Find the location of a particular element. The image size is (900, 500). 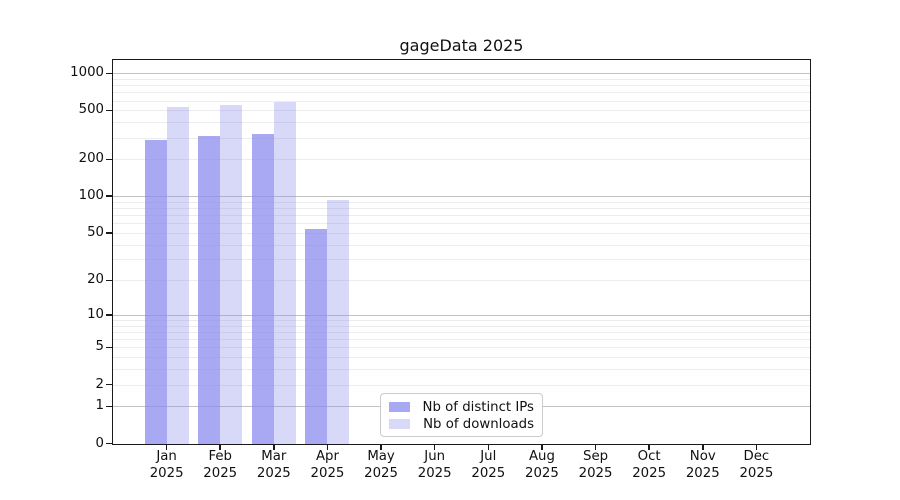

bar-distinct-ips-jan-2025 is located at coordinates (155, 291).